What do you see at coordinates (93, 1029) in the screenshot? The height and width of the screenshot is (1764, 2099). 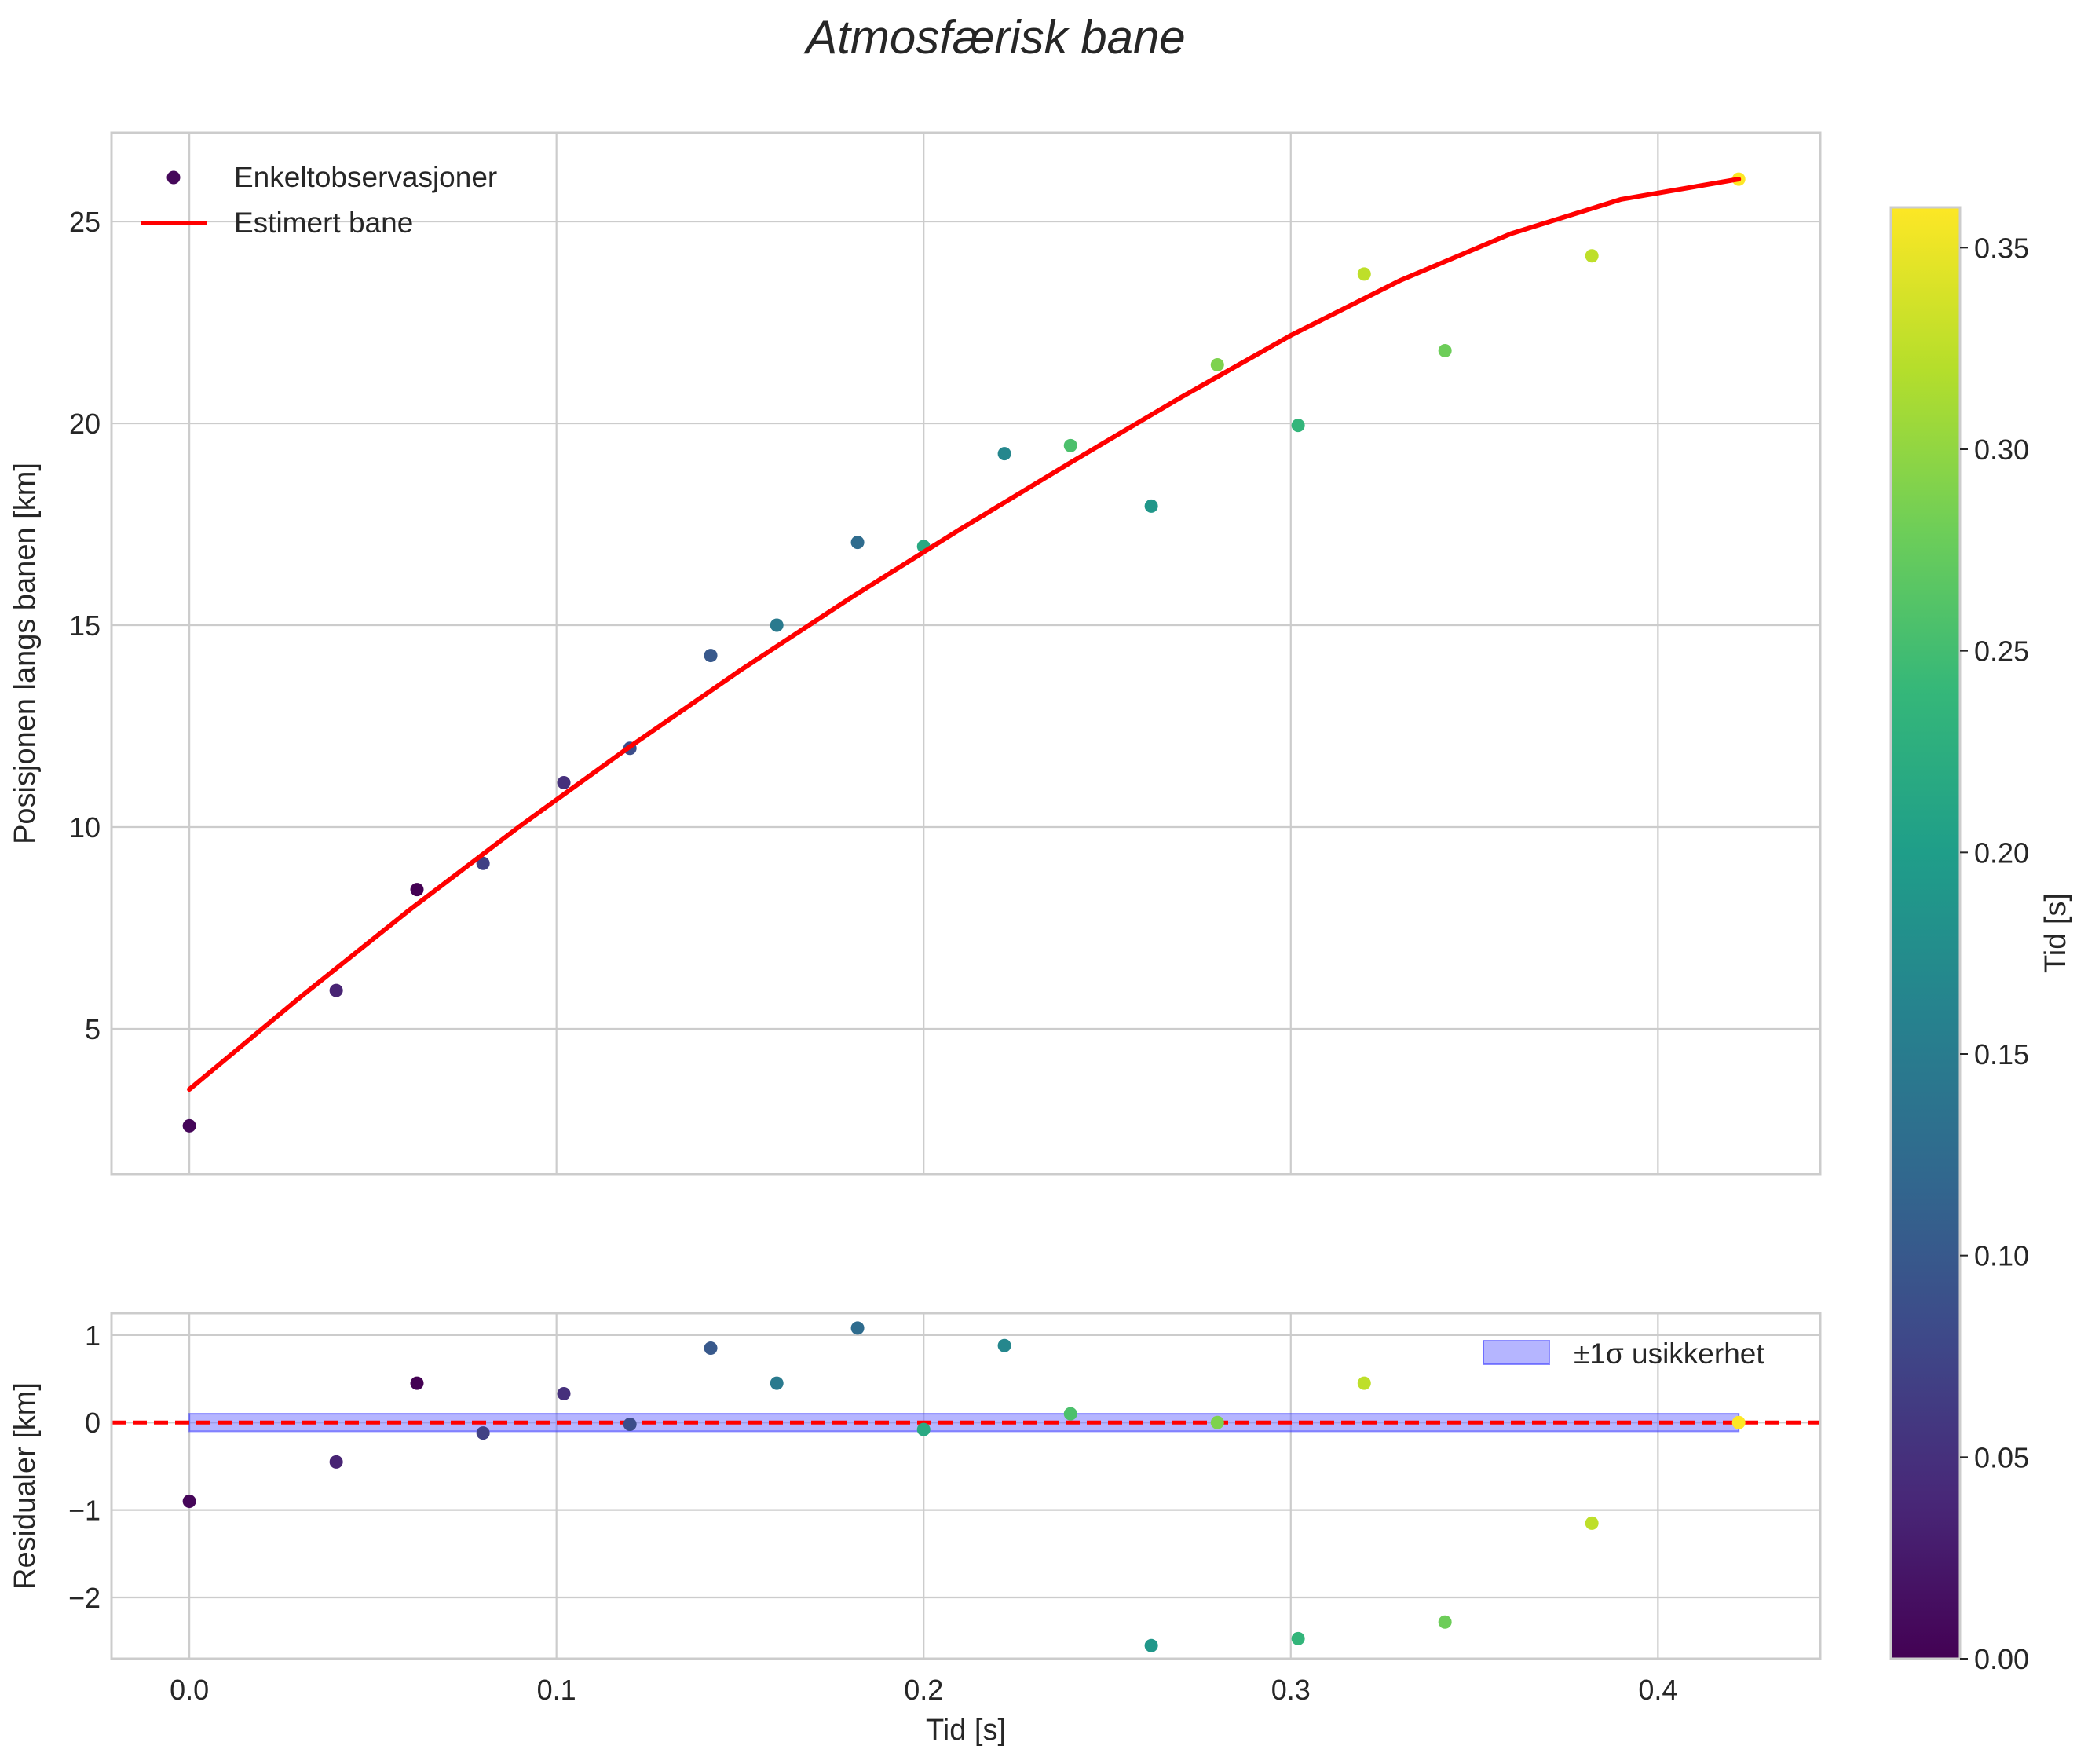 I see `main-y-tick-label: 5` at bounding box center [93, 1029].